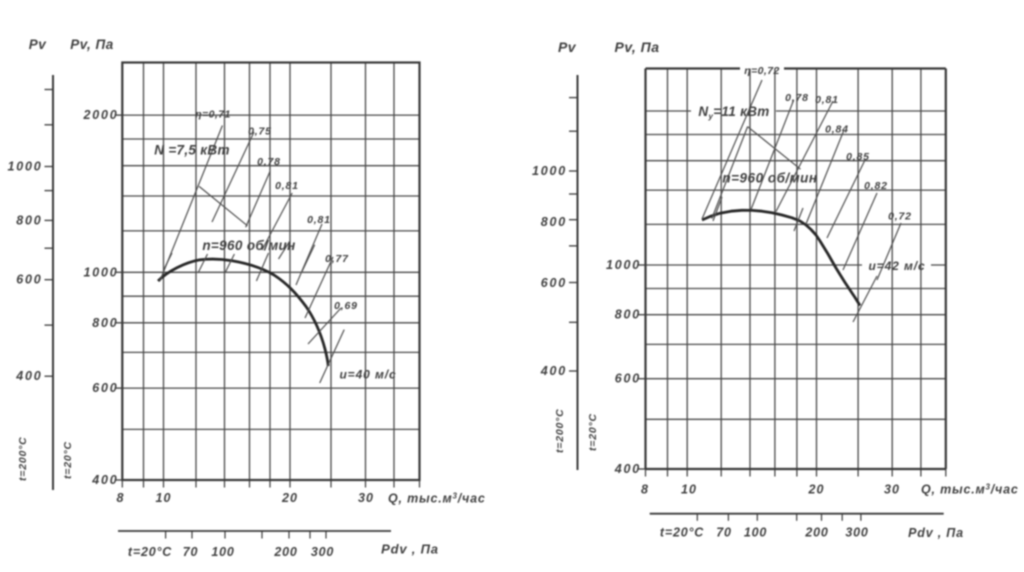  Describe the element at coordinates (900, 217) in the screenshot. I see `svg-text: 0,72` at that location.